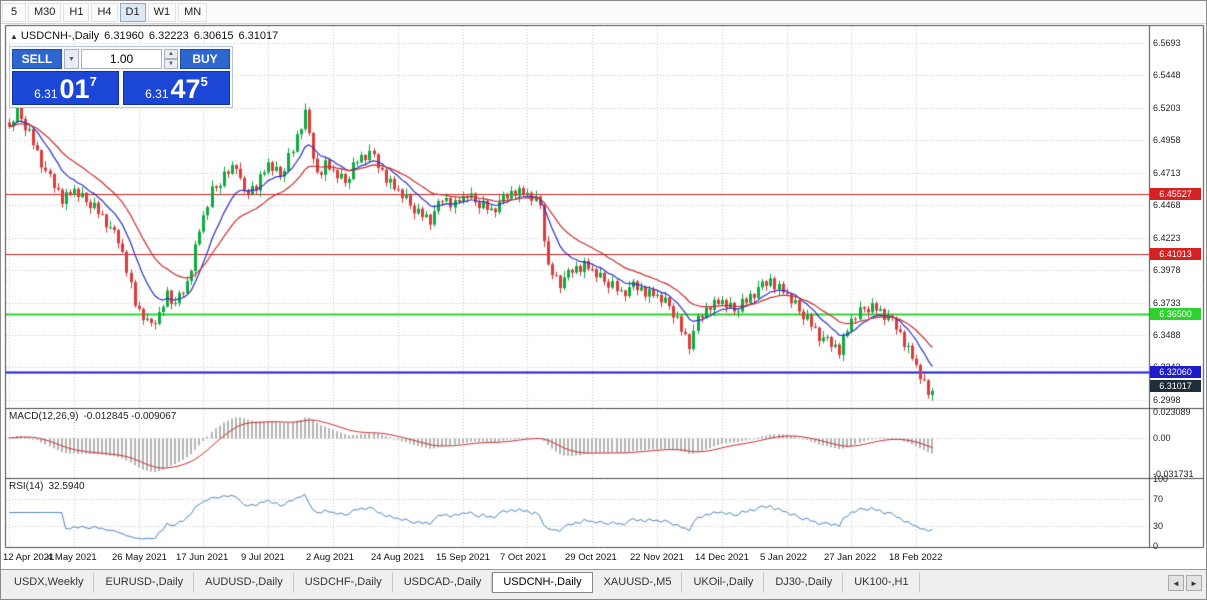 Image resolution: width=1207 pixels, height=600 pixels. Describe the element at coordinates (47, 486) in the screenshot. I see `rsi-indicator-label: RSI(14) 32.5940` at that location.